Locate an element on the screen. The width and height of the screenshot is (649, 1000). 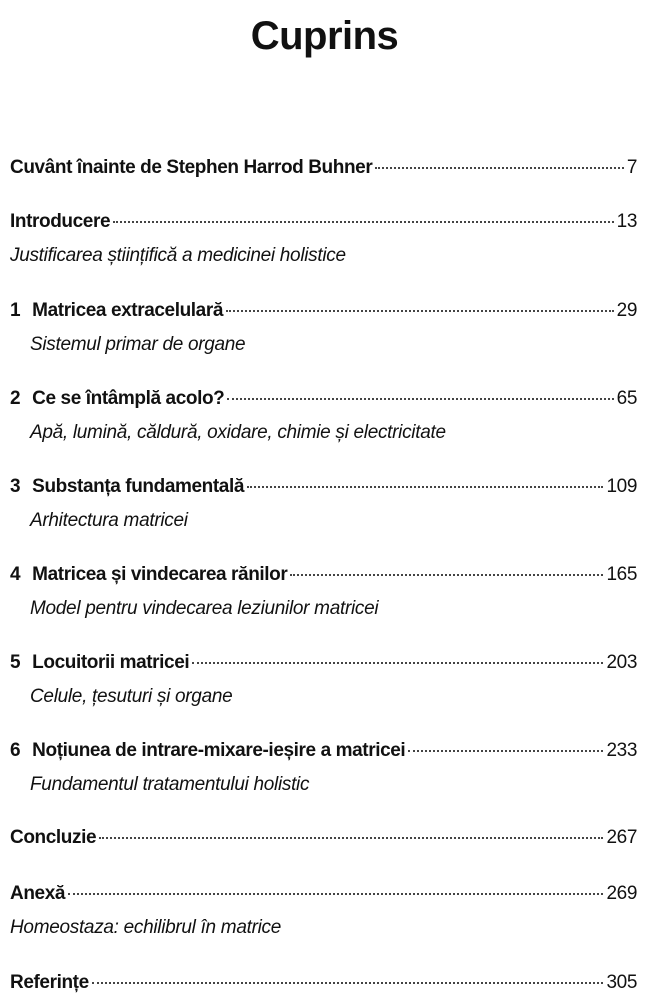
entry-title: Cuvânt înainte de Stephen Harrod Buhner is located at coordinates (191, 167).